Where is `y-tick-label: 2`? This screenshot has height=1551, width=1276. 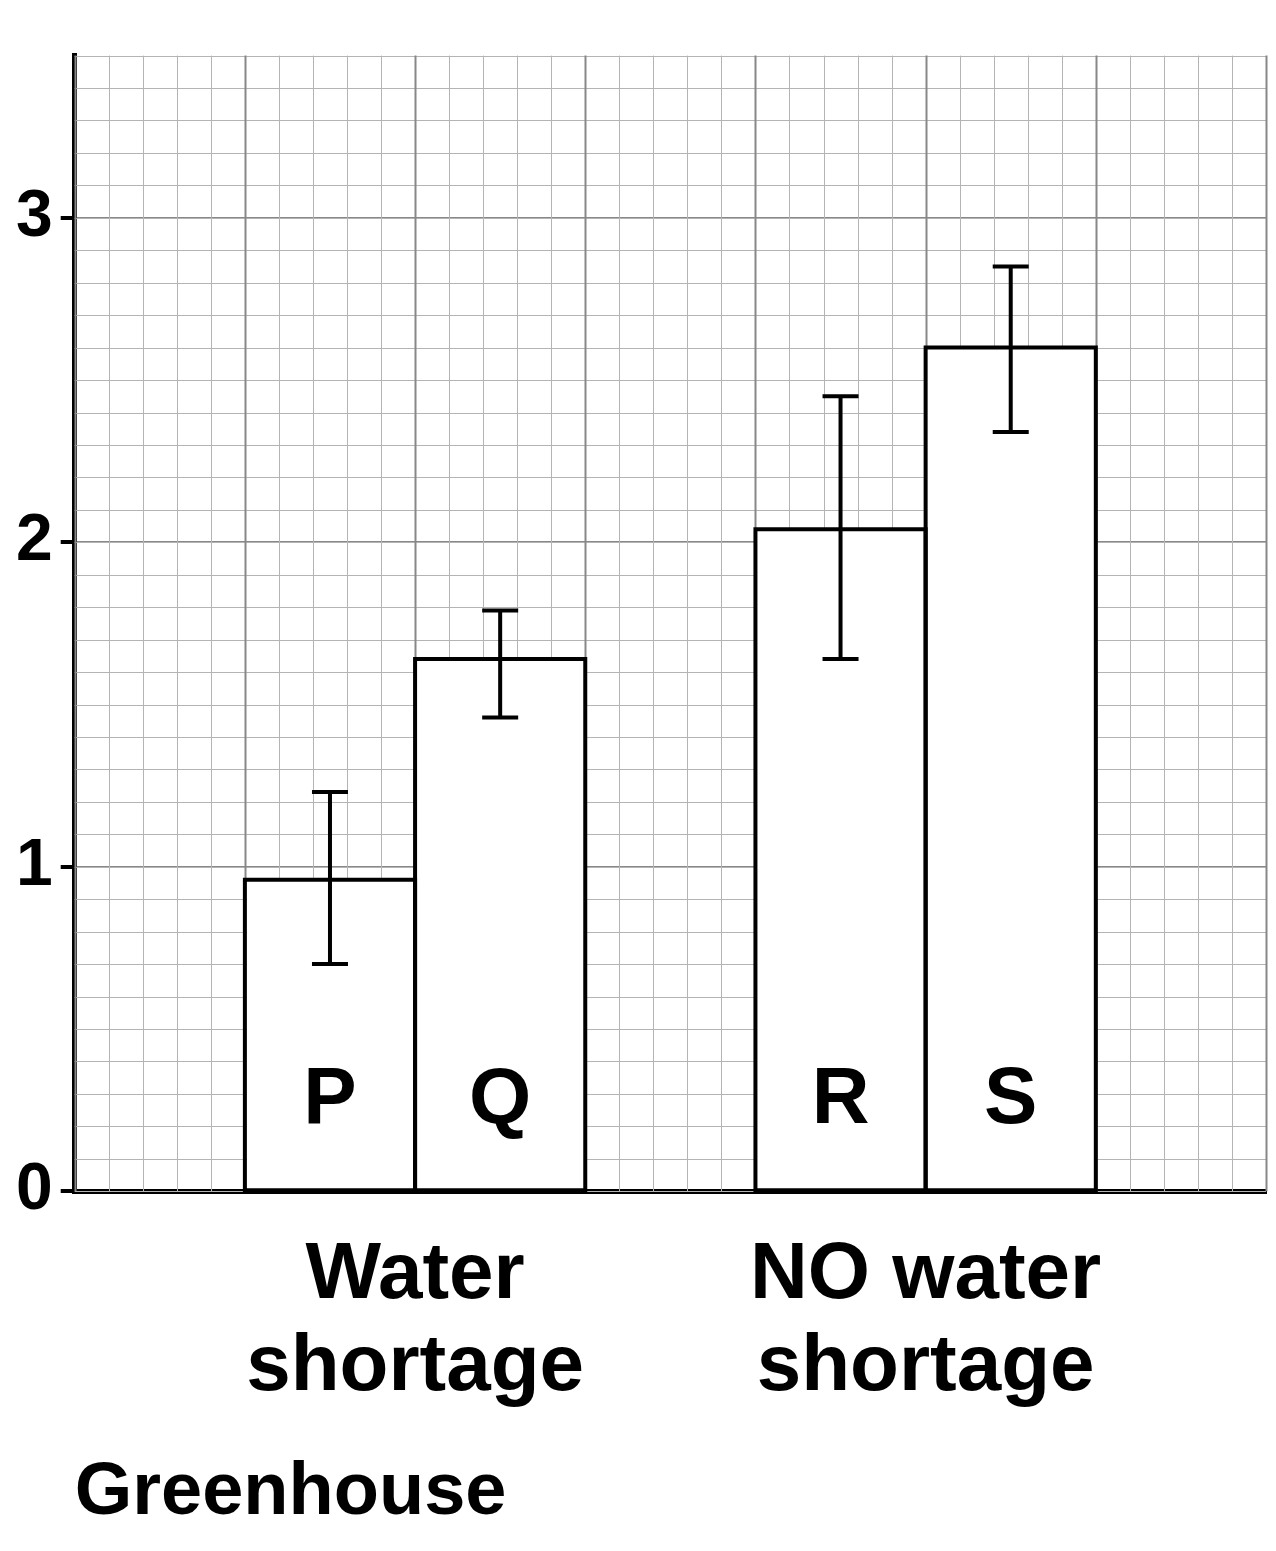
y-tick-label: 2 is located at coordinates (34, 537).